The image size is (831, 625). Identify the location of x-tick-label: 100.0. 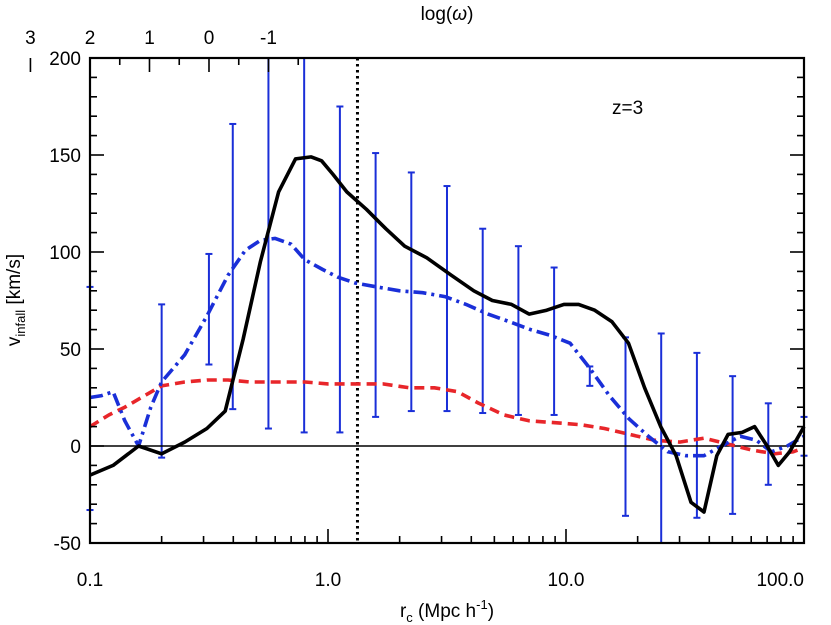
(780, 580).